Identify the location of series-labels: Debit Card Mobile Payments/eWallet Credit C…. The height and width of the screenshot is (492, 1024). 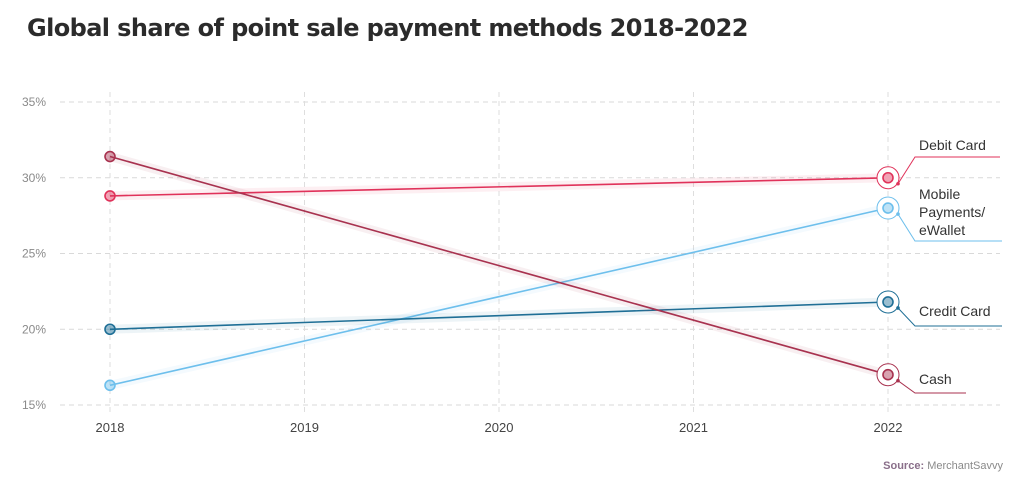
(949, 265).